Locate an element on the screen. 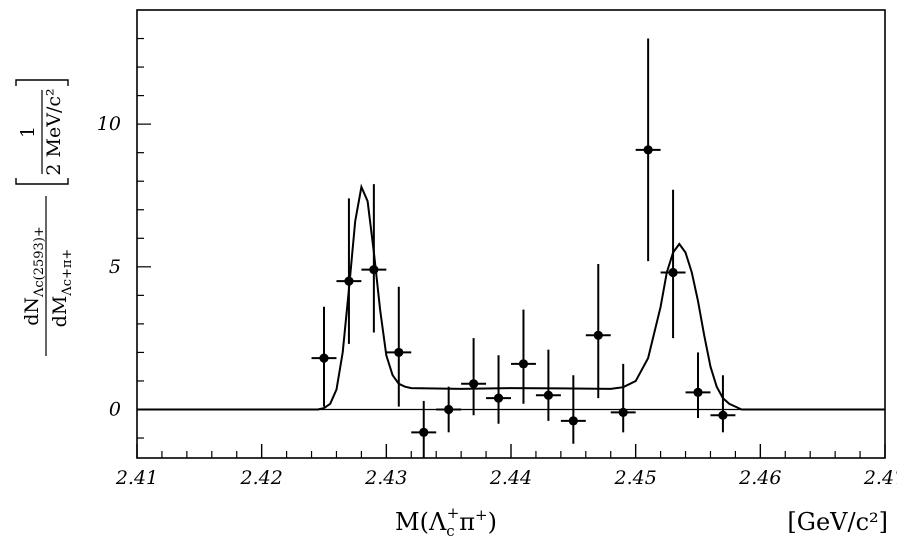  y-tick-label: 0 is located at coordinates (115, 409).